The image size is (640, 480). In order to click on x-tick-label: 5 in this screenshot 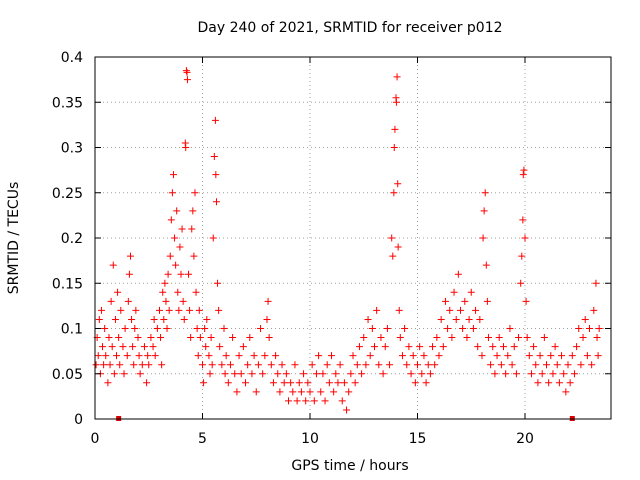, I will do `click(202, 439)`.